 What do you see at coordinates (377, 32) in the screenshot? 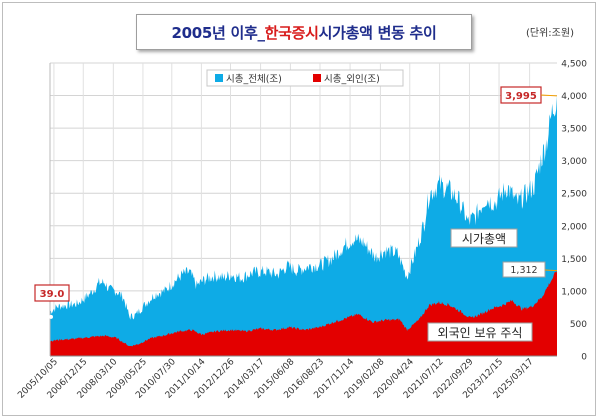
I see `chart-title-part3: 시가총액 변동 추이` at bounding box center [377, 32].